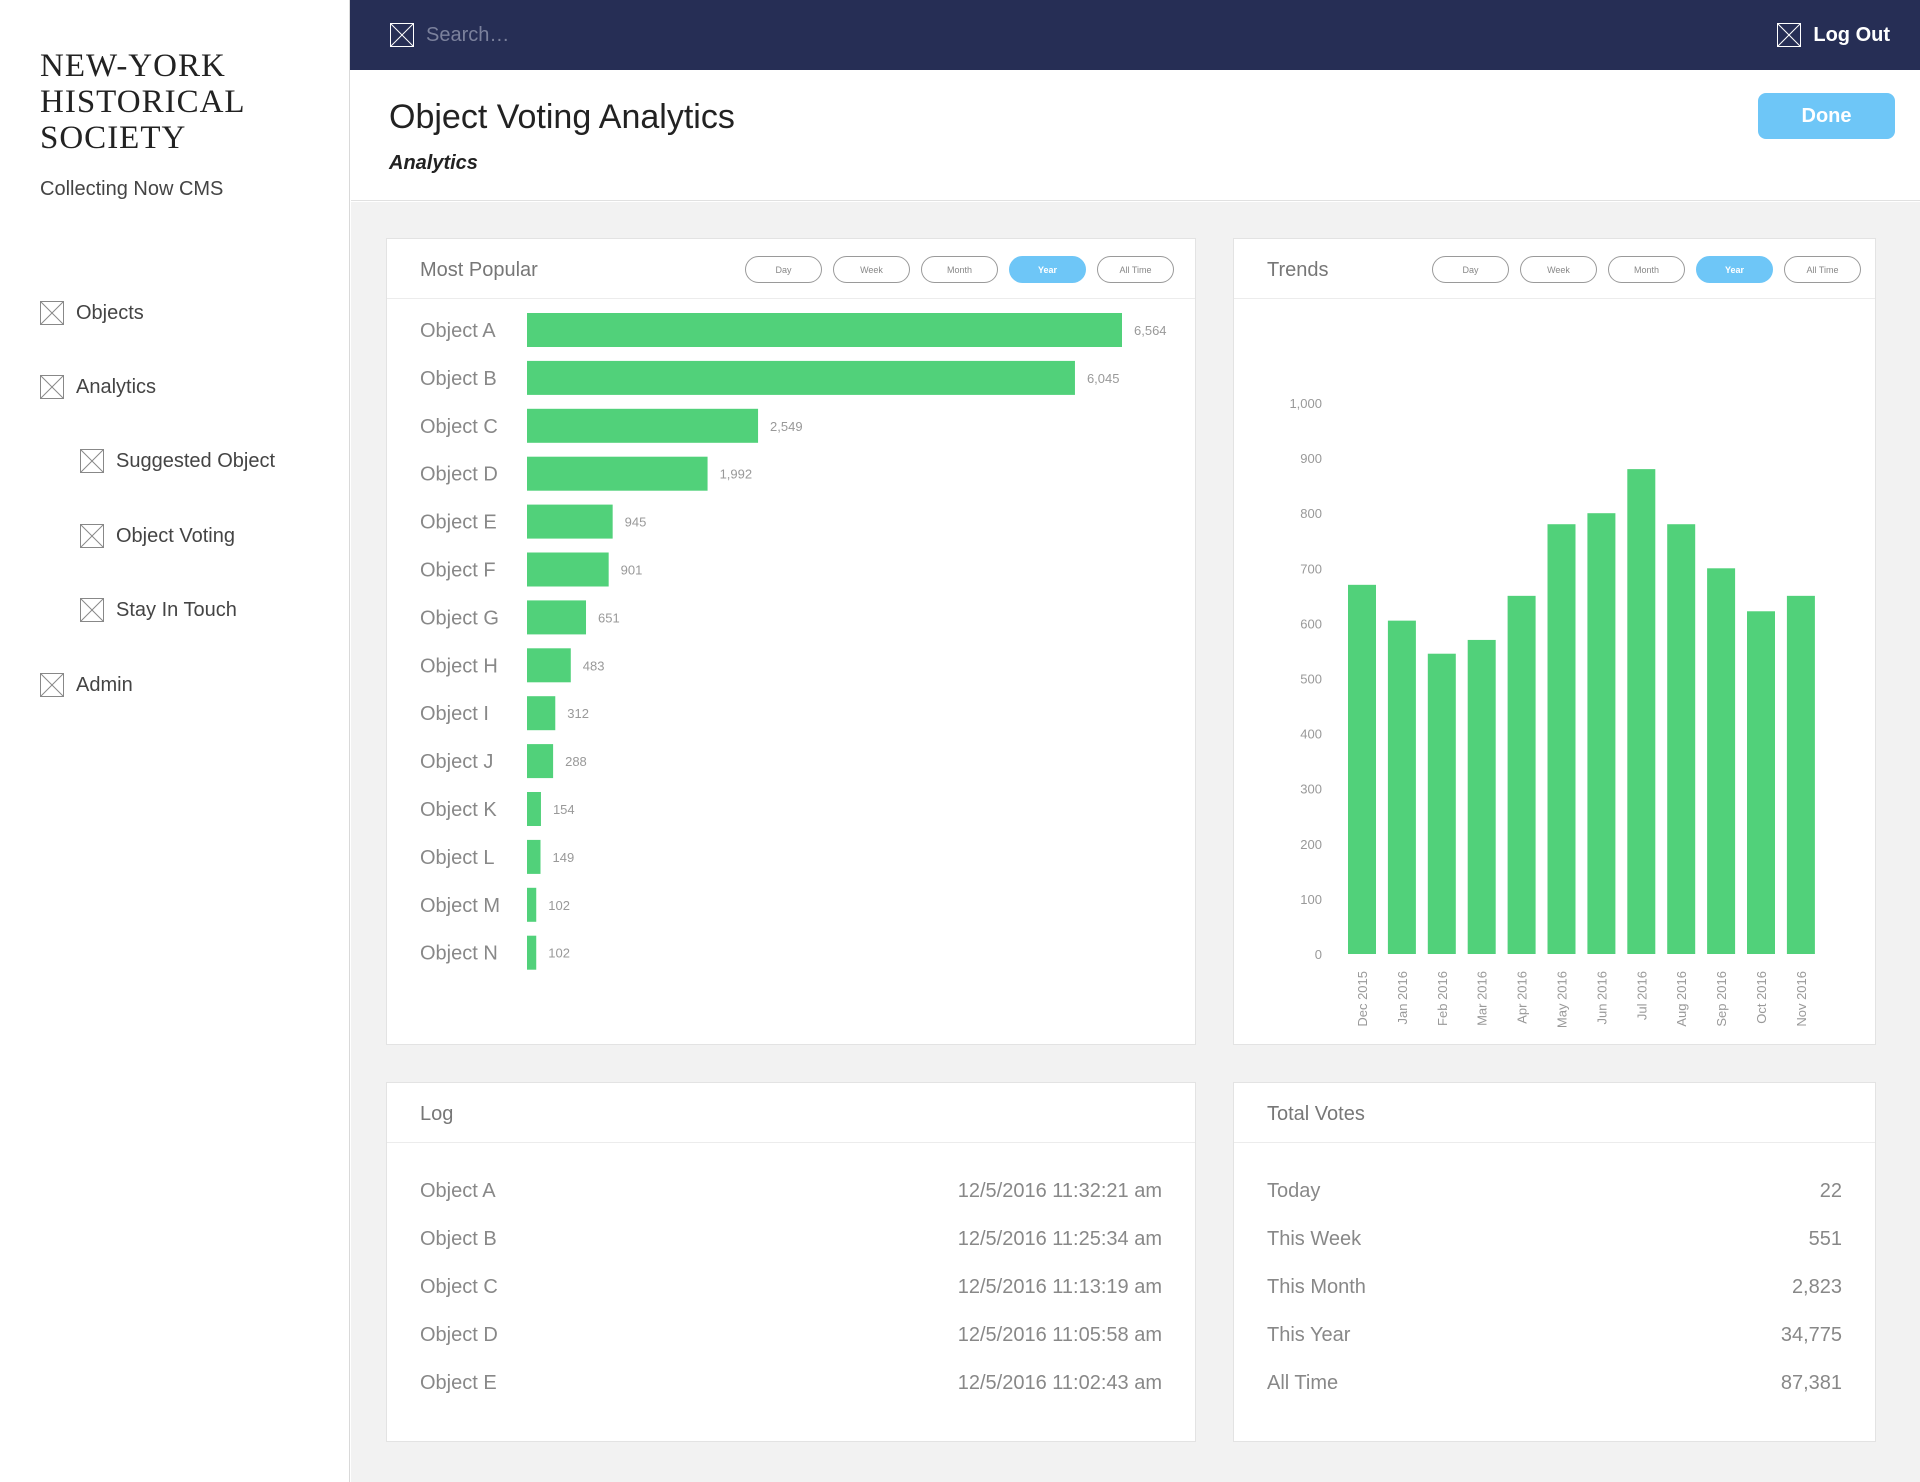 Image resolution: width=1920 pixels, height=1482 pixels. I want to click on log-object: Object C, so click(459, 1286).